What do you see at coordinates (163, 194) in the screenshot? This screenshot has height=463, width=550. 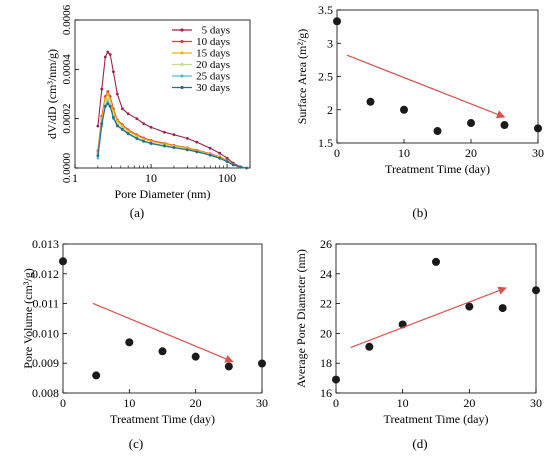 I see `x-axis-label: Pore Diameter (nm)` at bounding box center [163, 194].